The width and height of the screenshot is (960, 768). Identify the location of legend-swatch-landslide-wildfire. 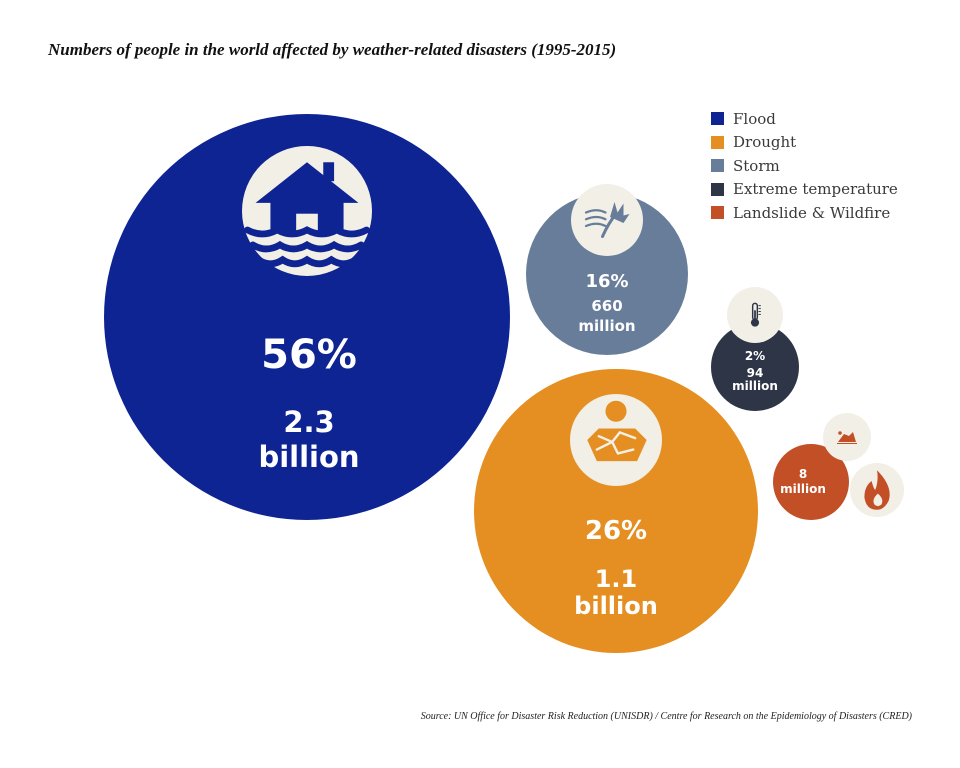
(717, 213).